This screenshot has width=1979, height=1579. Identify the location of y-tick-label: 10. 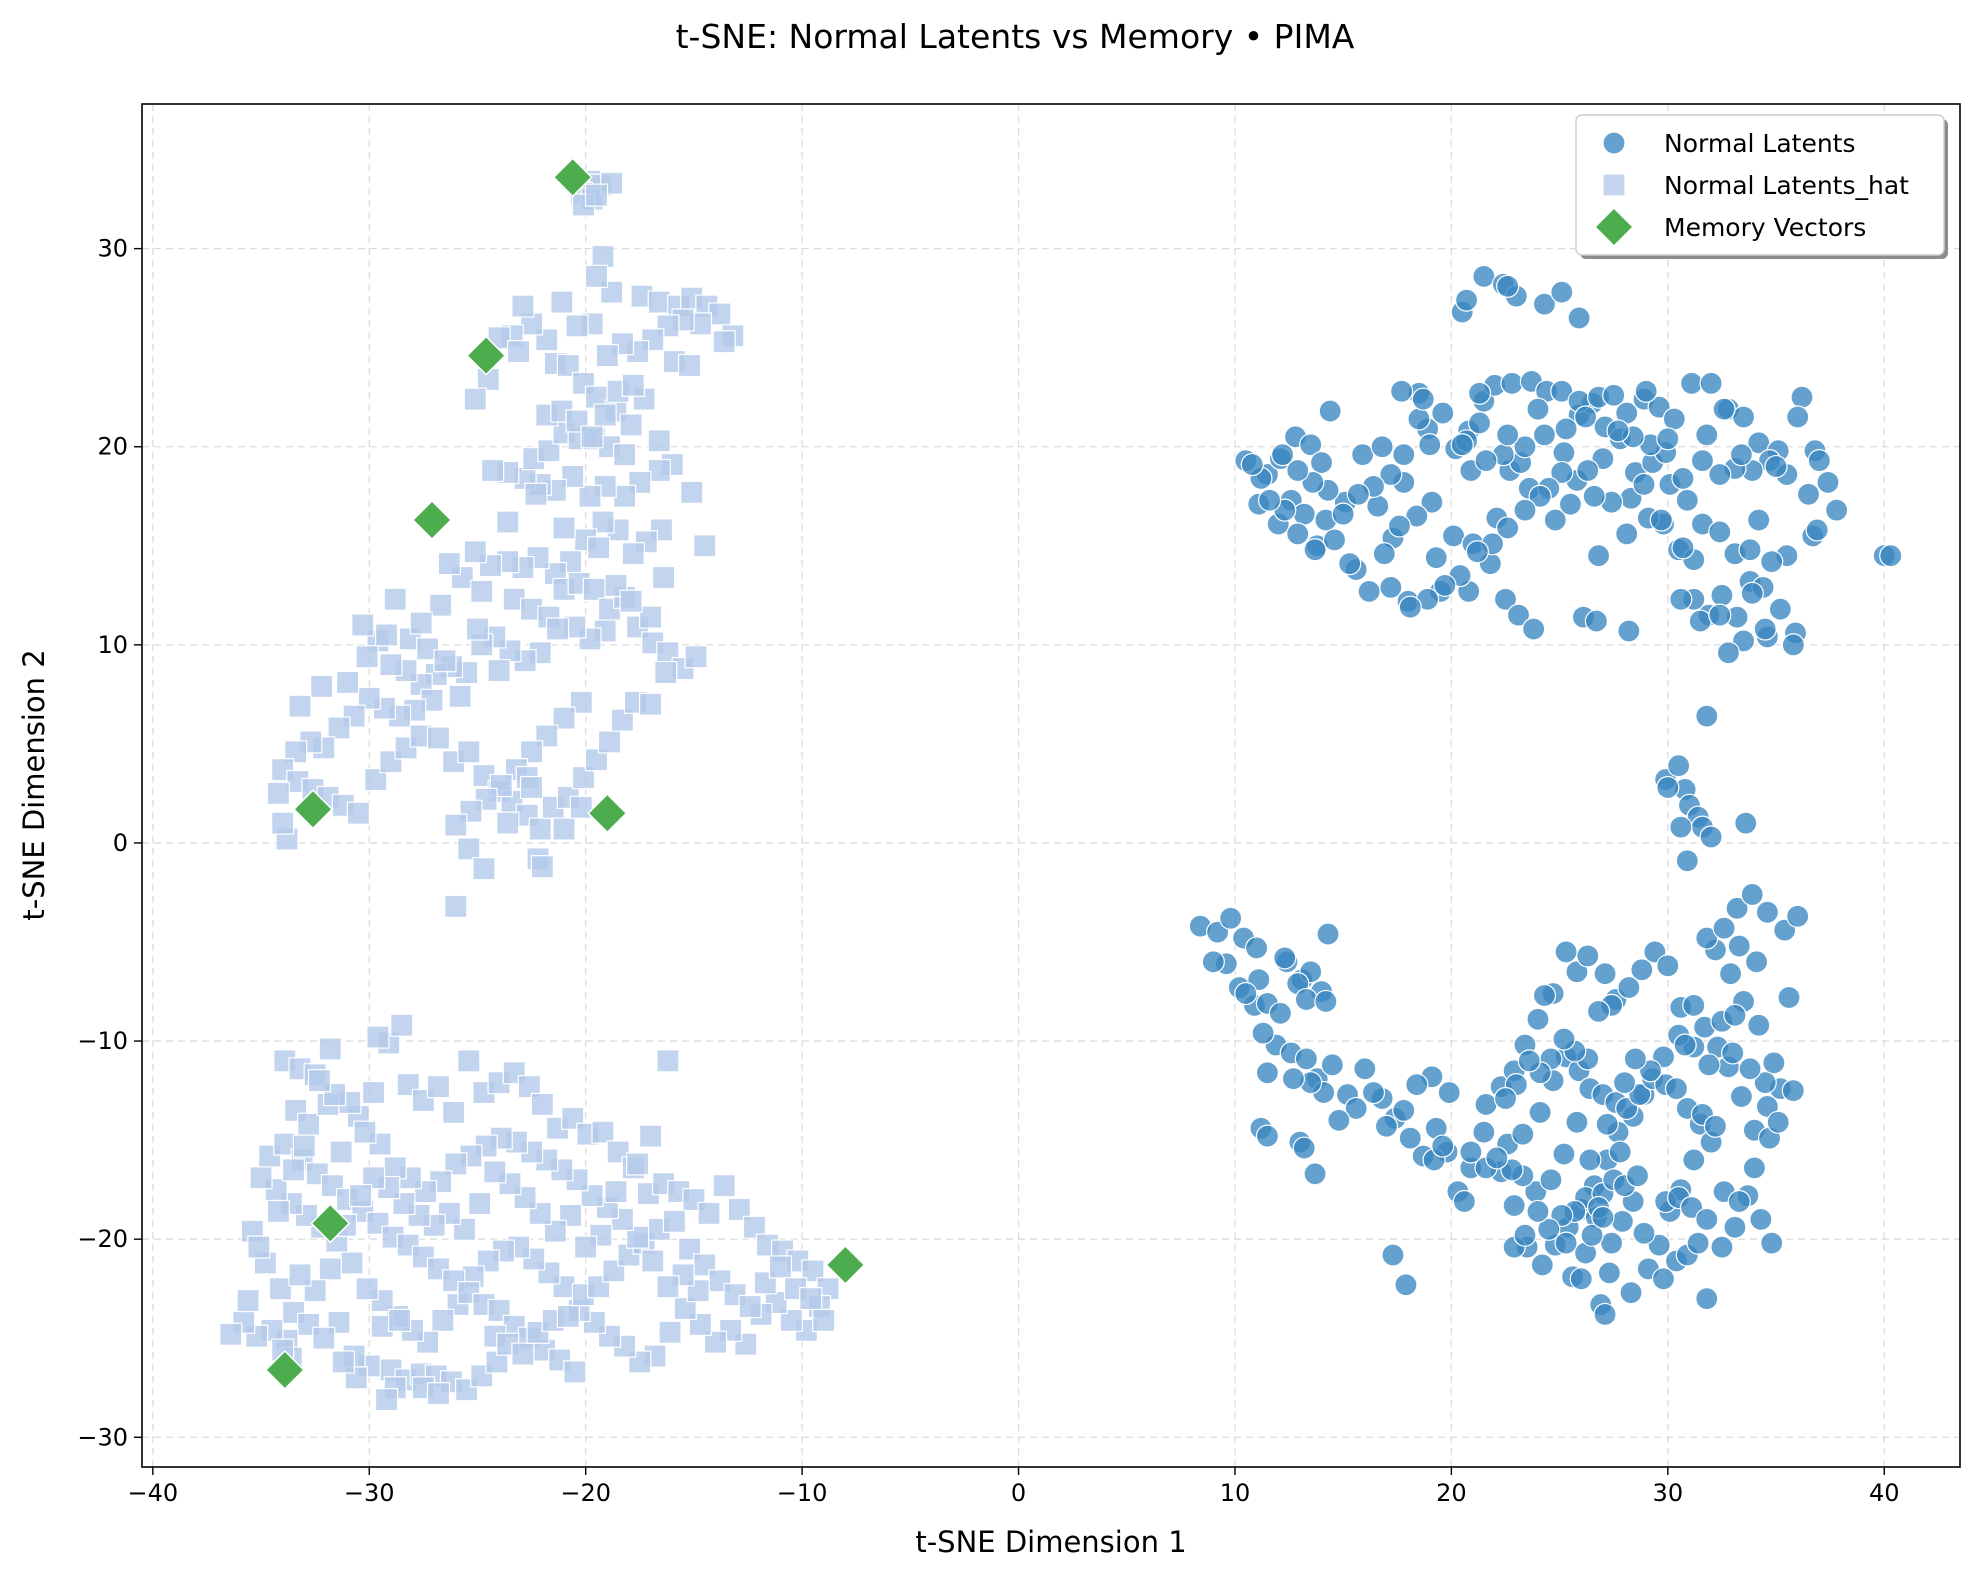
(112, 645).